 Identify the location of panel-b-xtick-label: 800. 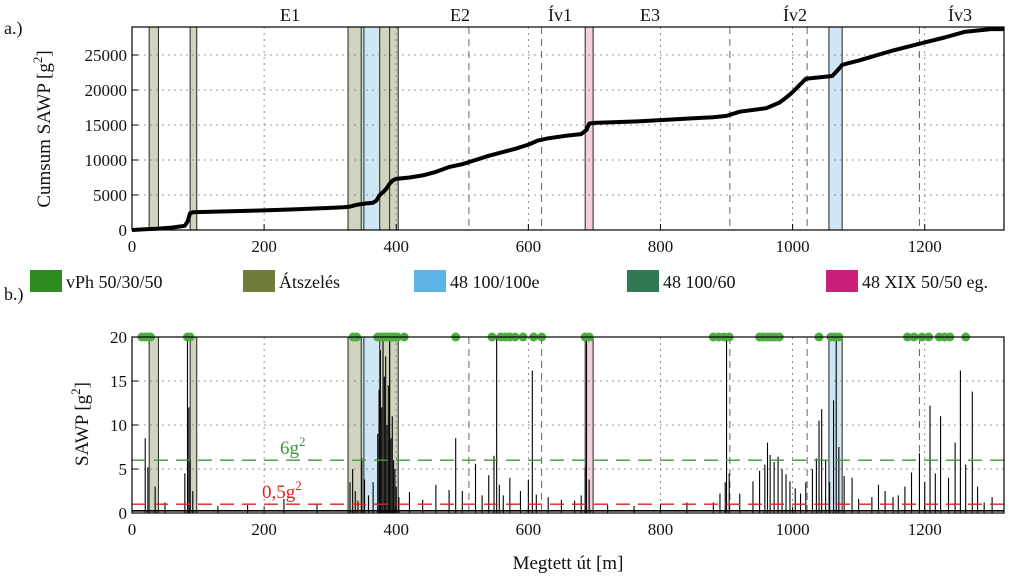
(661, 529).